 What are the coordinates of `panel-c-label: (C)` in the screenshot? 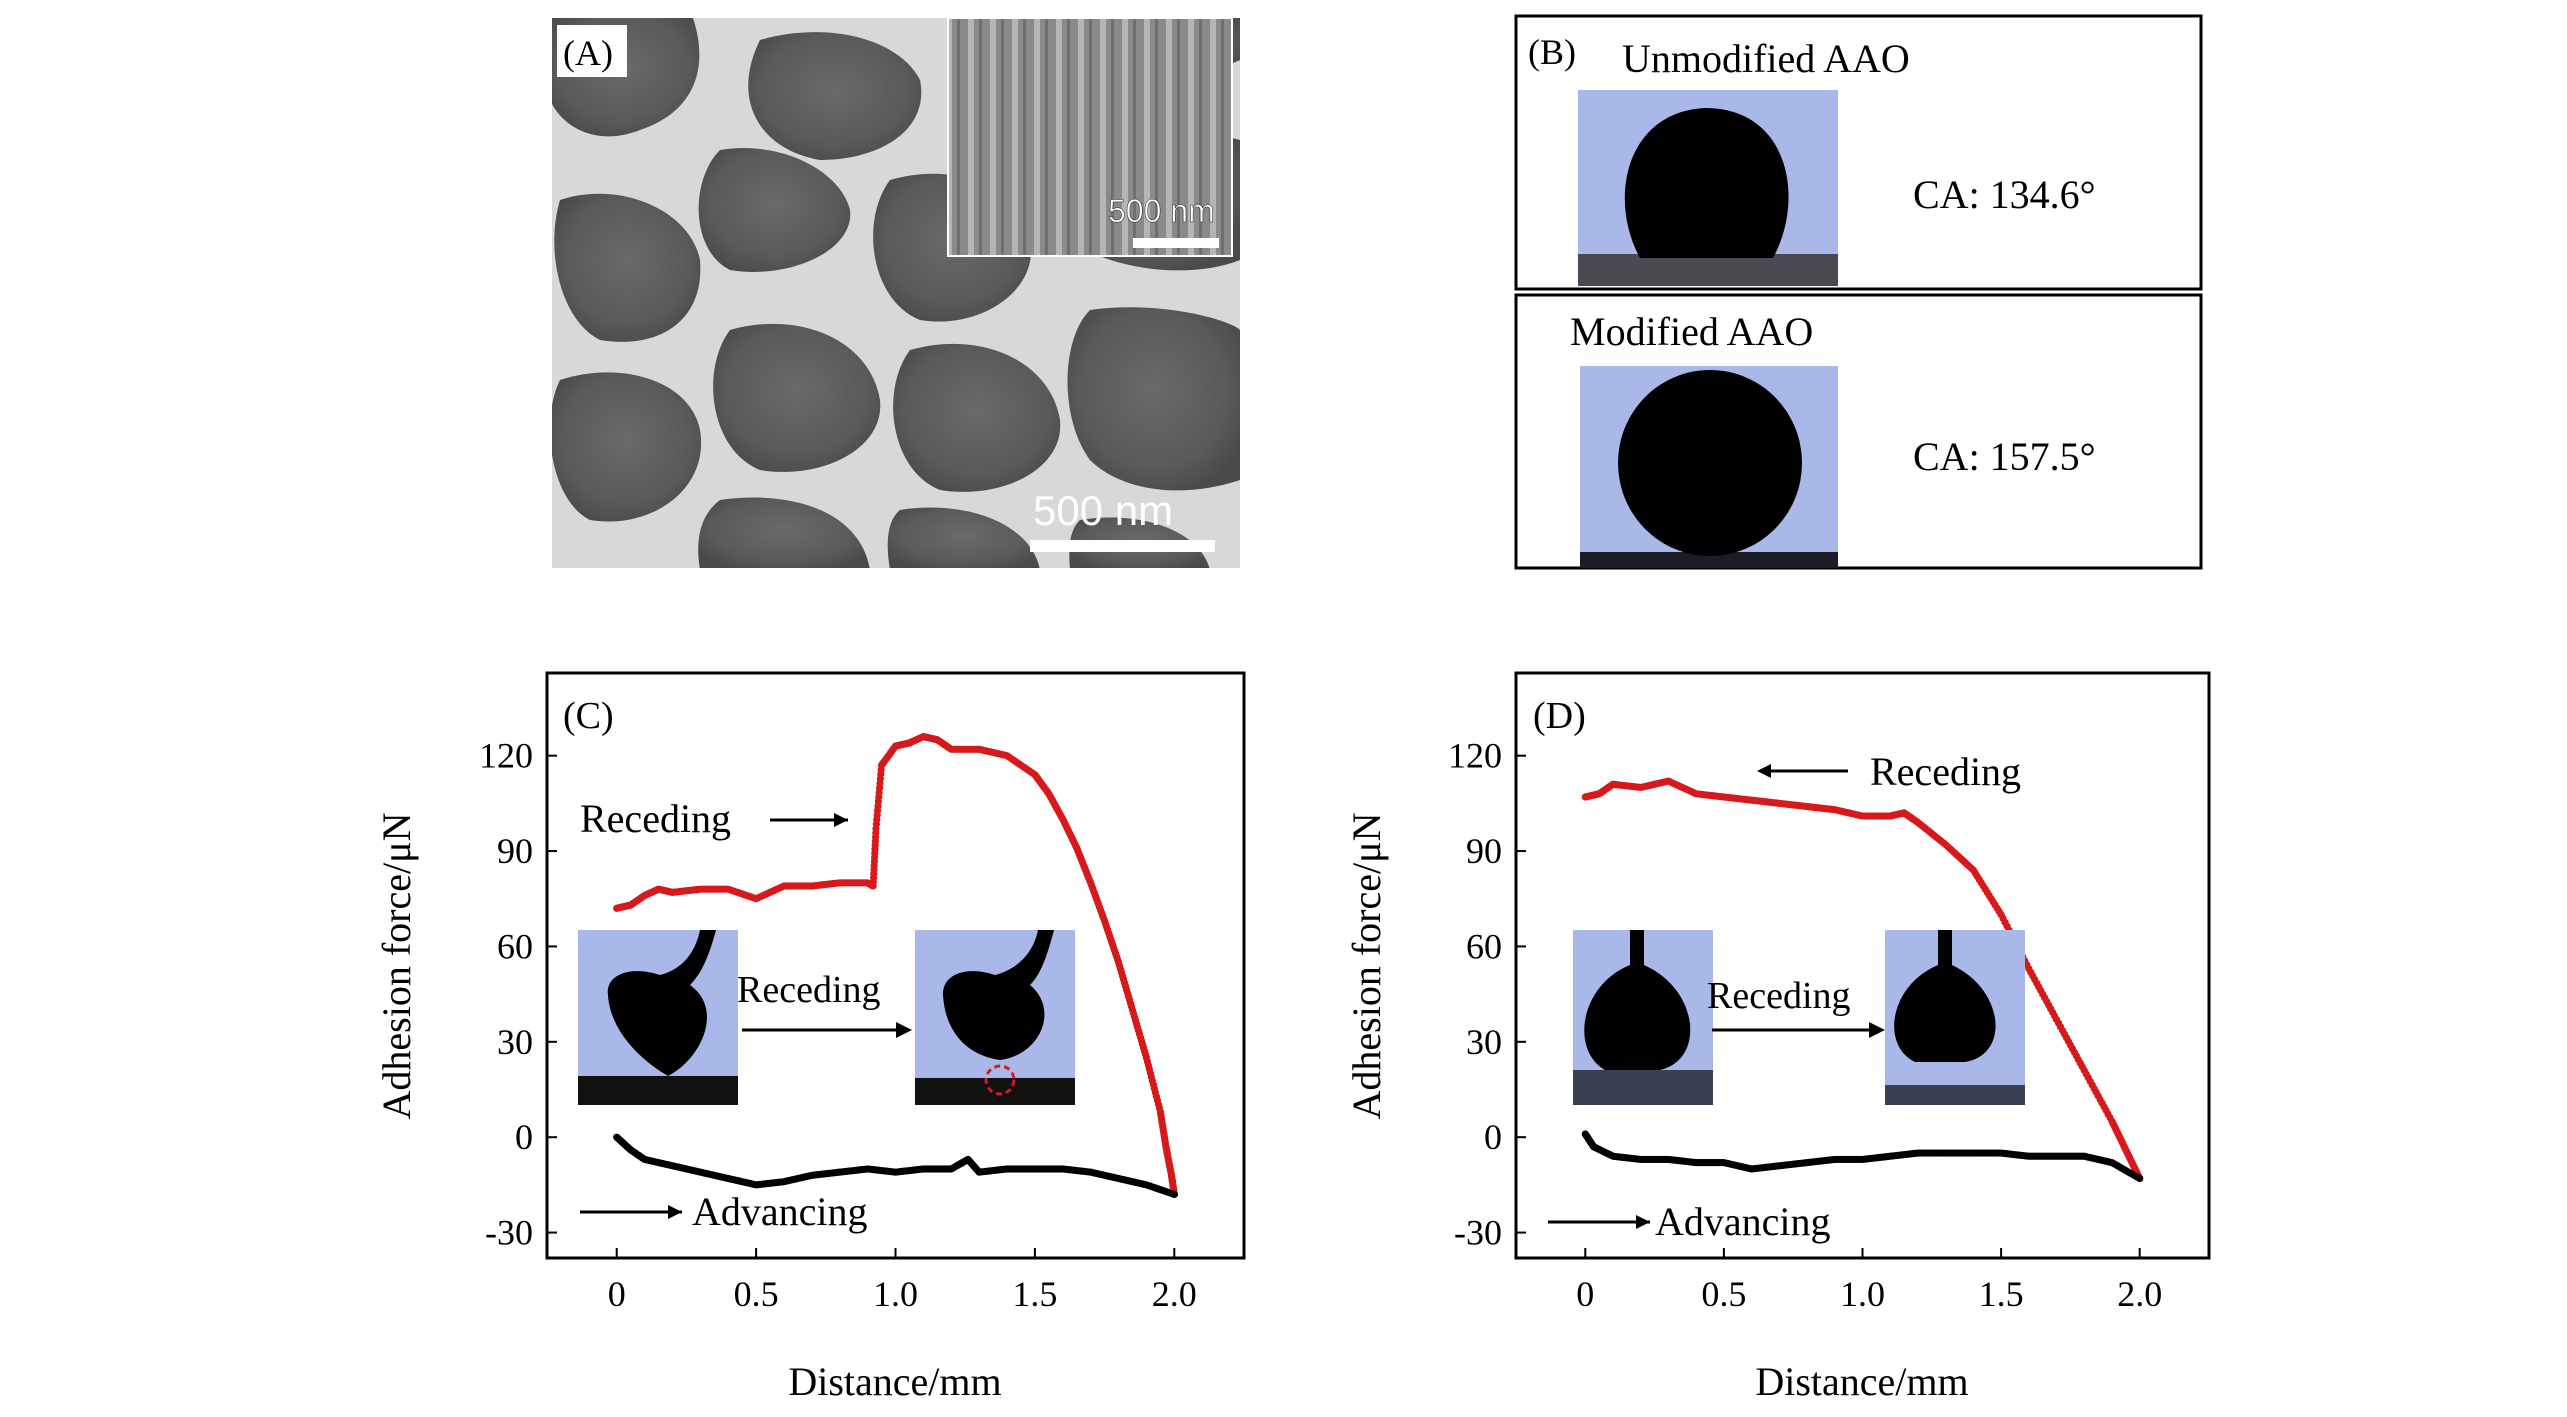 It's located at (588, 716).